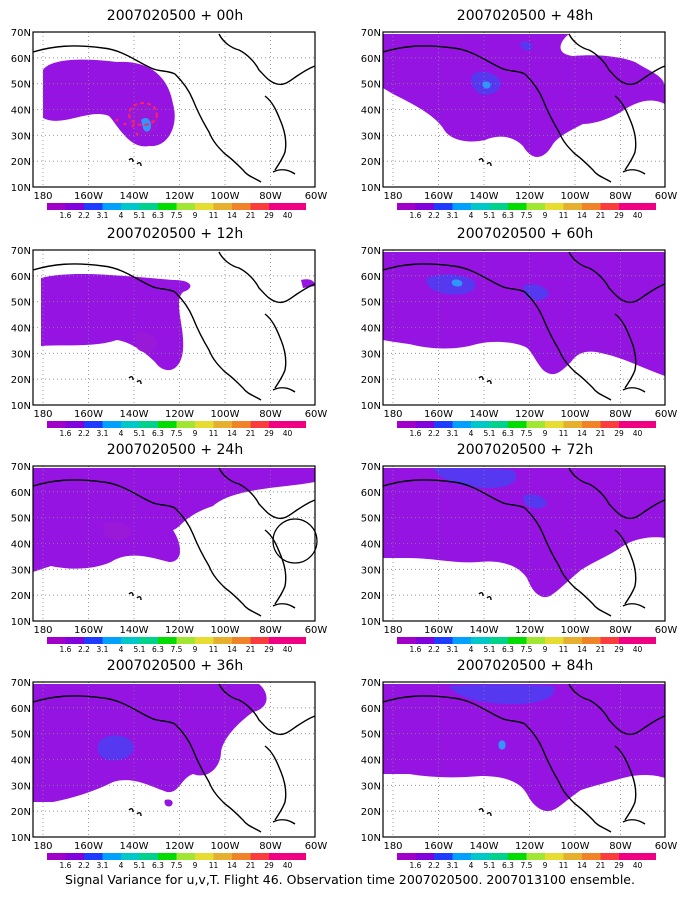  What do you see at coordinates (525, 450) in the screenshot?
I see `panel-title: 2007020500 + 72h` at bounding box center [525, 450].